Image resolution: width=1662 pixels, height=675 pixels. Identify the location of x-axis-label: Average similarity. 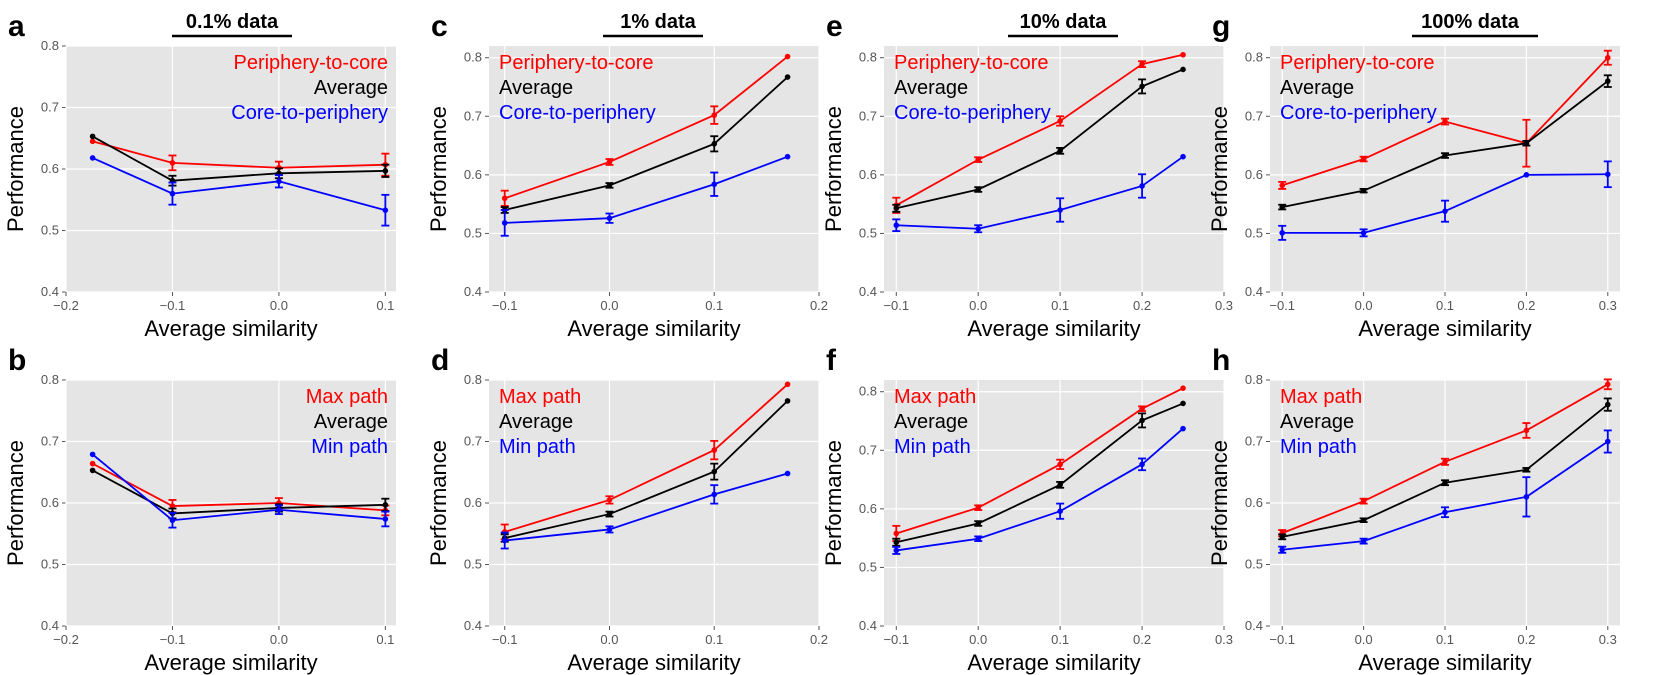
(653, 662).